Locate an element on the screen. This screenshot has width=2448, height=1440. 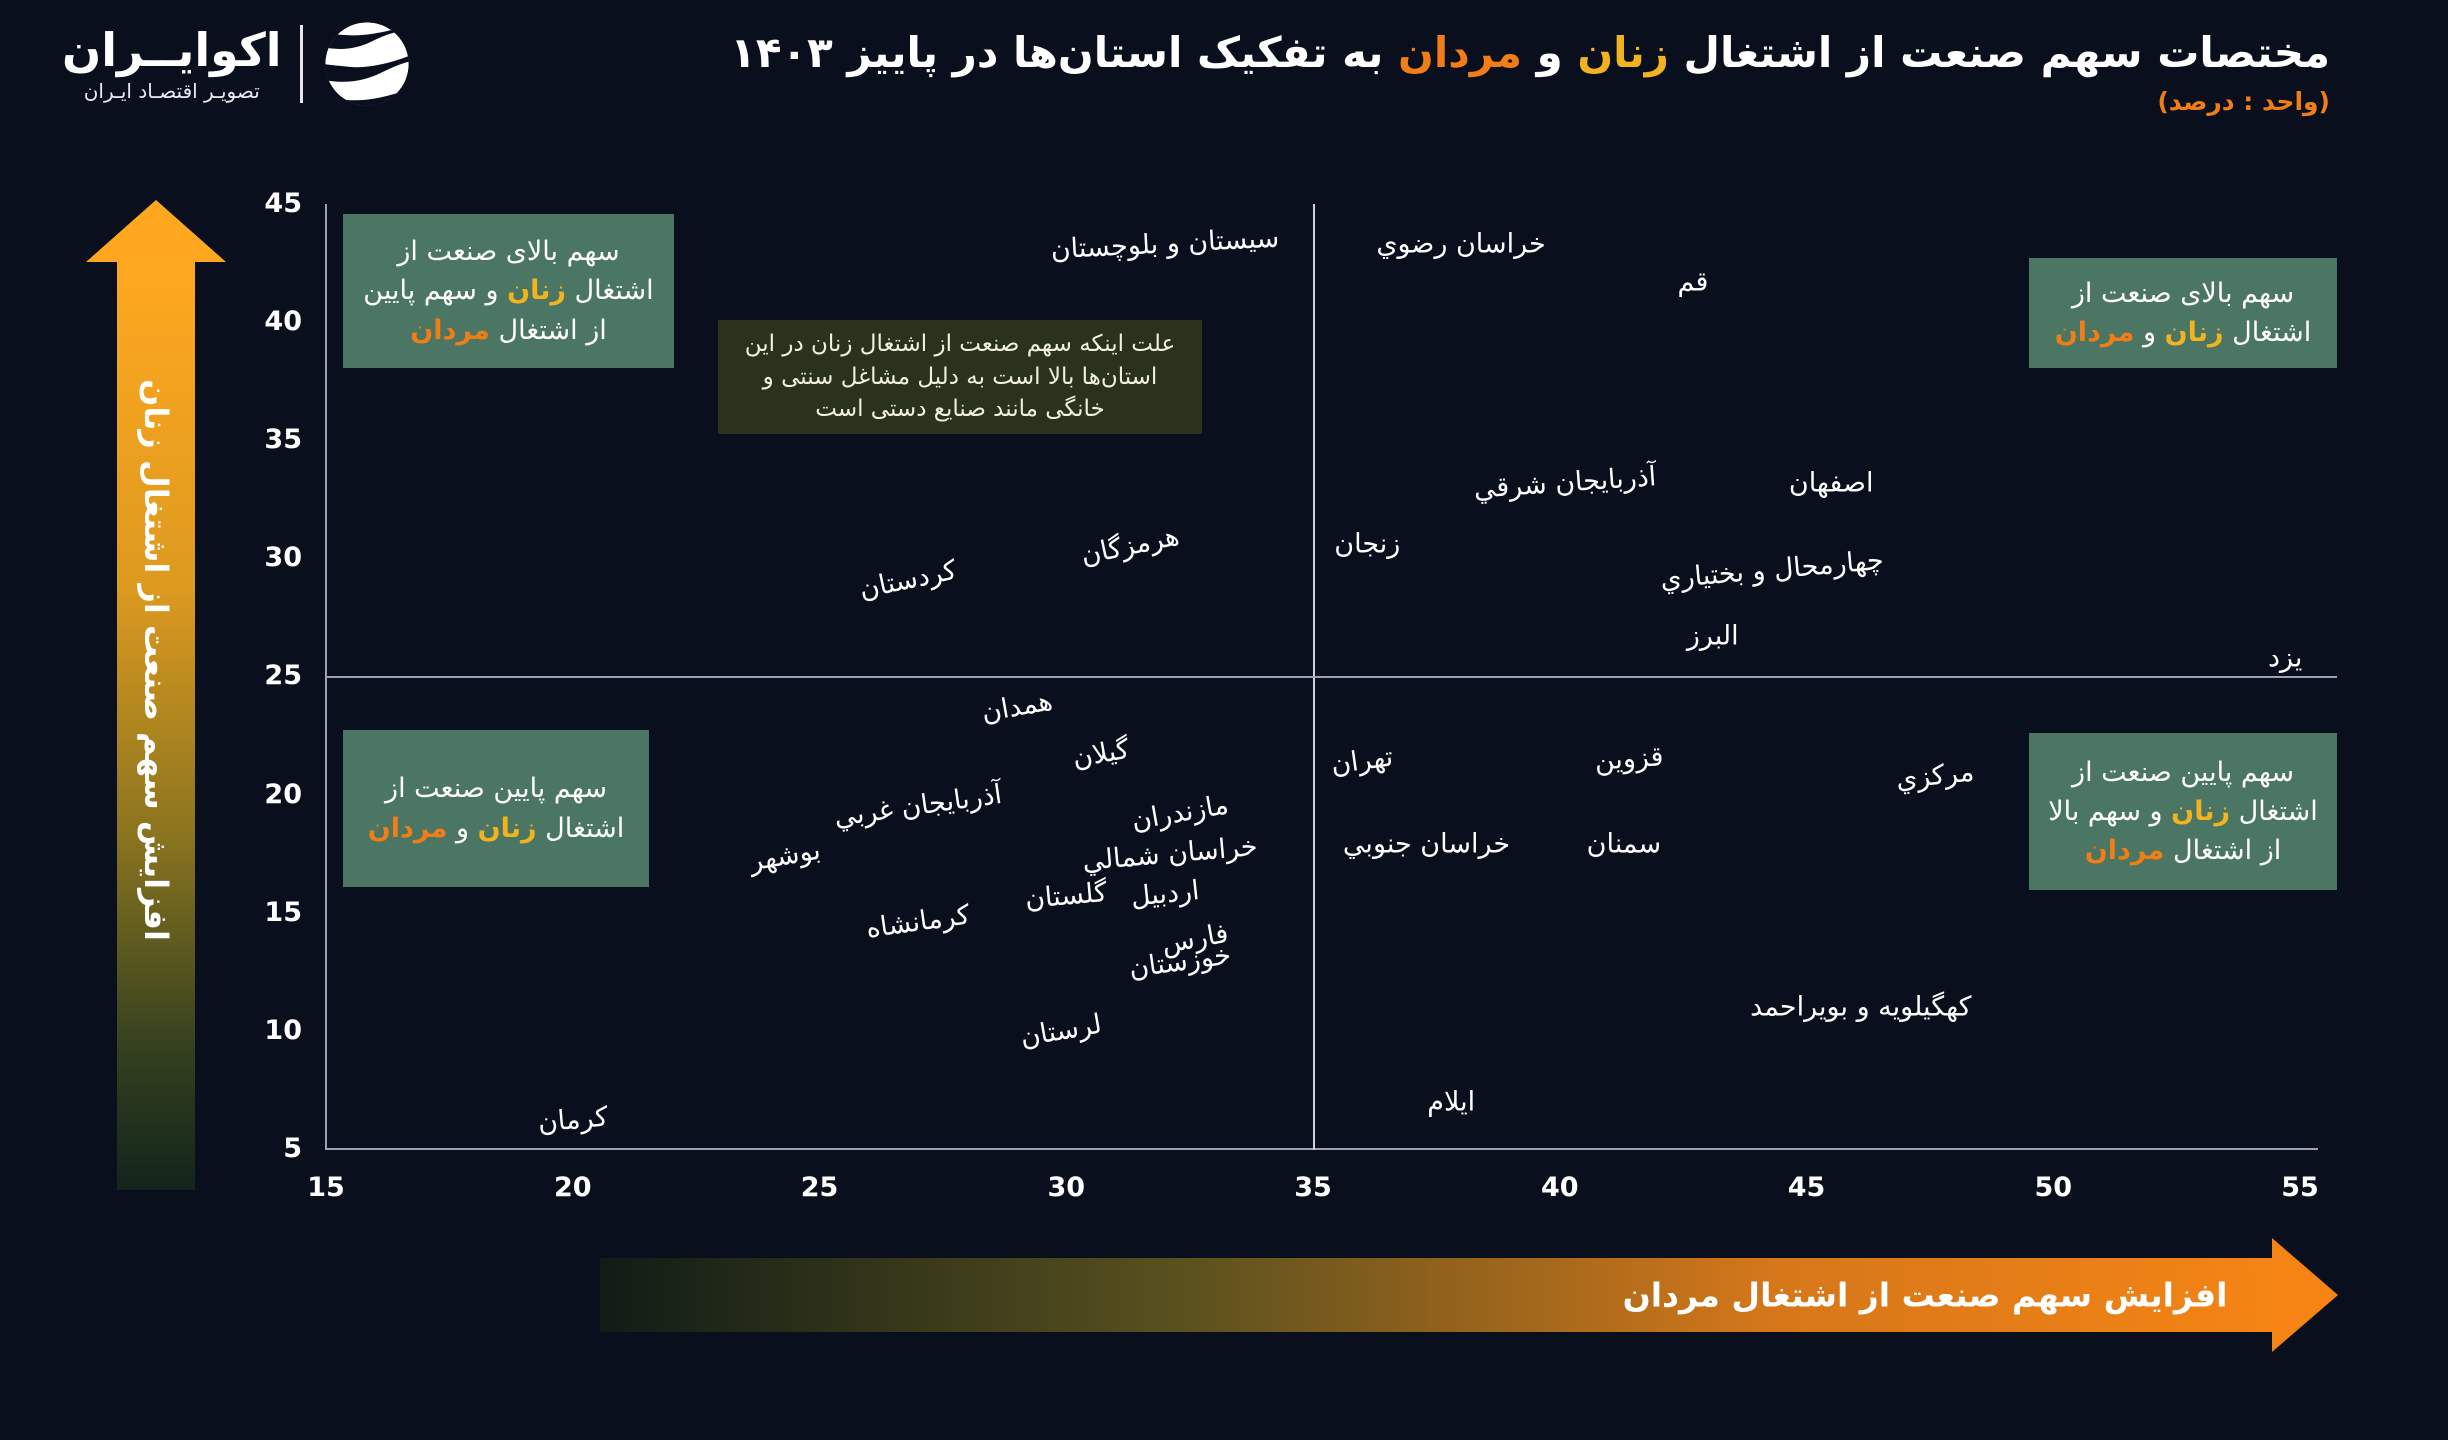
y-tick-5: 5 is located at coordinates (292, 1148).